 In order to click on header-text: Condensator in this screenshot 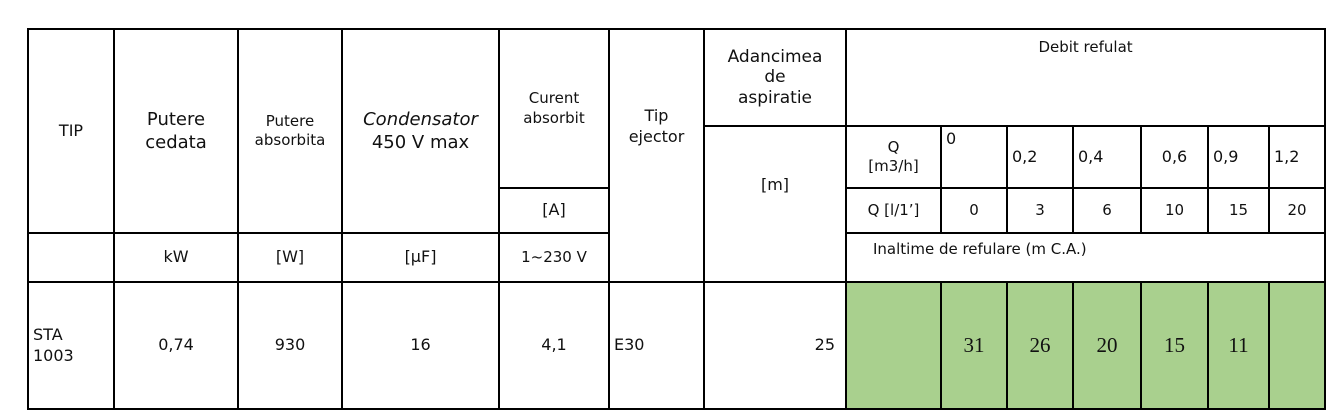, I will do `click(420, 119)`.